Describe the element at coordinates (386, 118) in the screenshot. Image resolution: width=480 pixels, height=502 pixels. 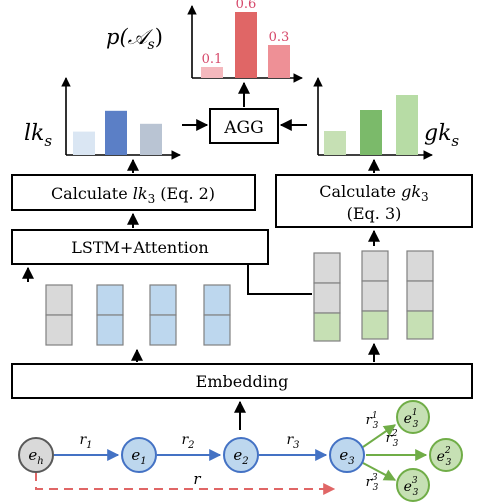
I see `chart-gk: gks` at that location.